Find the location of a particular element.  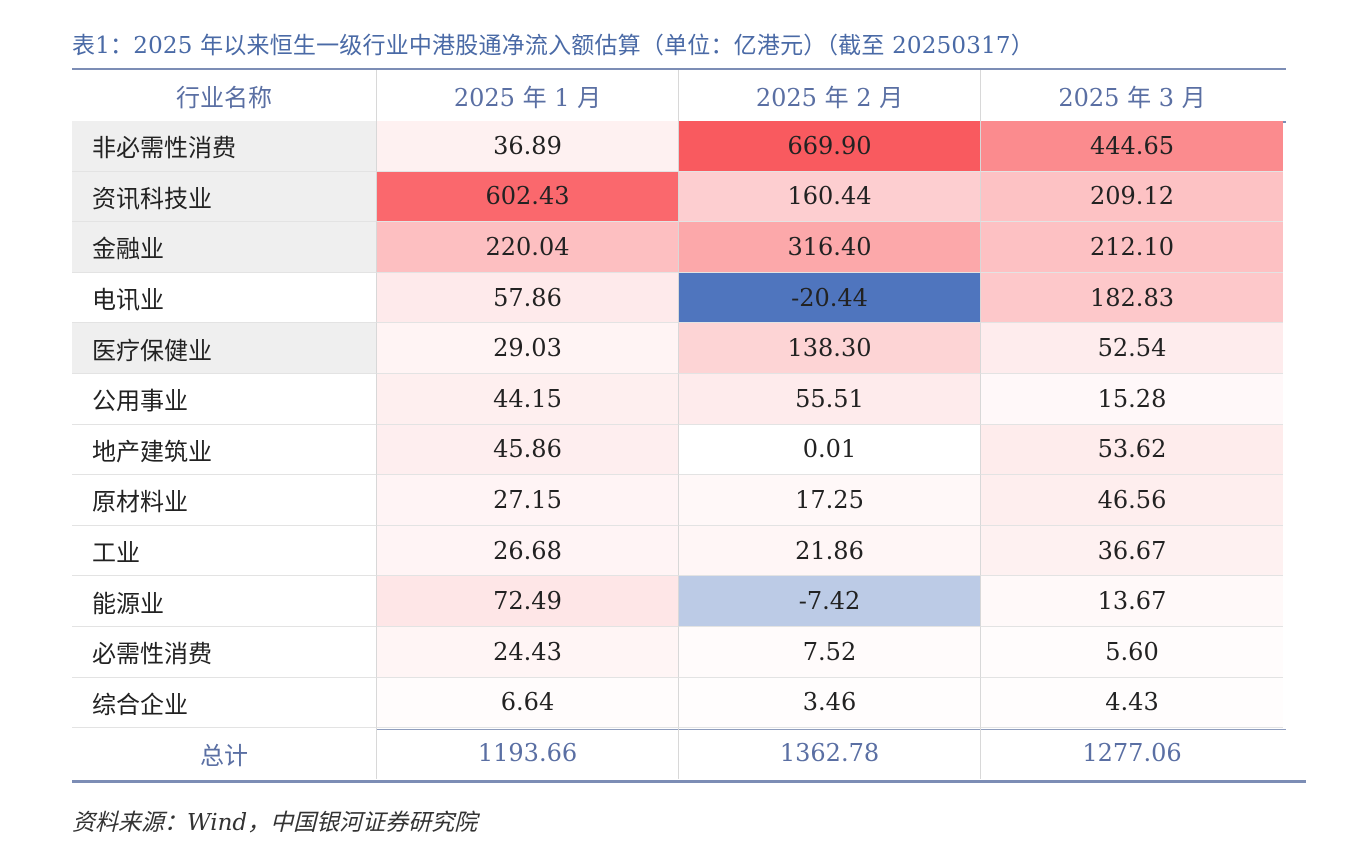

value-cell-jan: 27.15 is located at coordinates (528, 500).